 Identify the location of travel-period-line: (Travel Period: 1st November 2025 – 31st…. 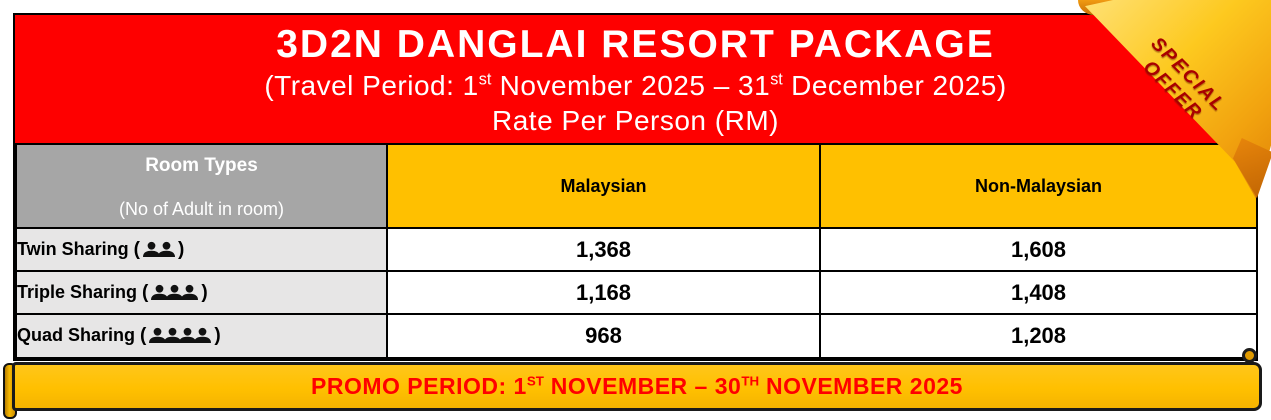
(635, 86).